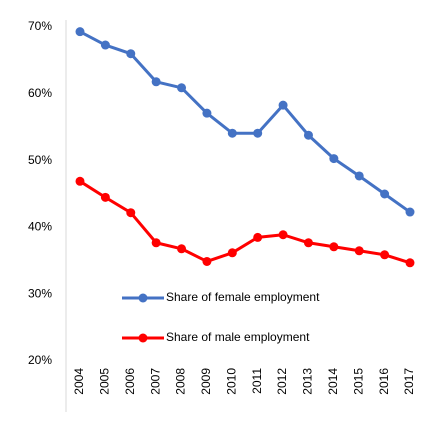 The width and height of the screenshot is (427, 421). I want to click on y-tick-label: 20%, so click(40, 360).